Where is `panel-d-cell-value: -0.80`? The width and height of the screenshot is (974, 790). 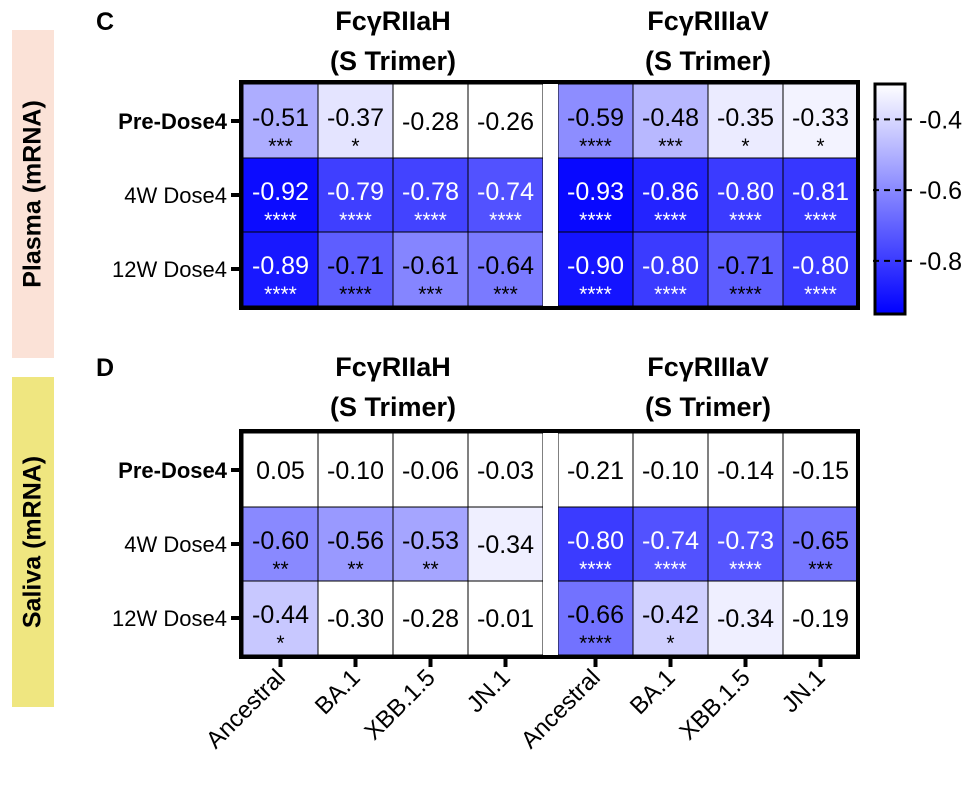
panel-d-cell-value: -0.80 is located at coordinates (595, 541).